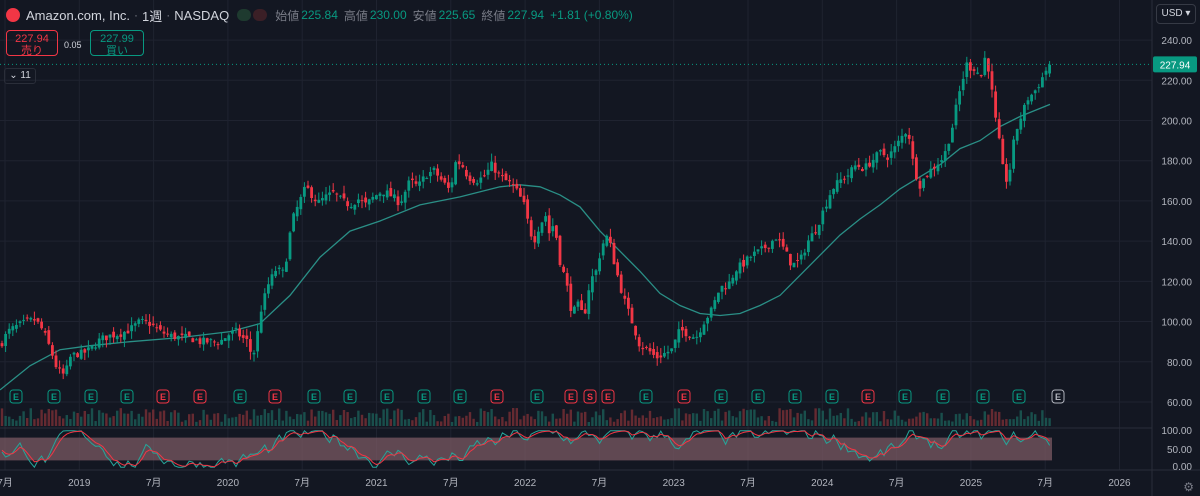 The image size is (1200, 496). I want to click on interval-label: 1週, so click(152, 16).